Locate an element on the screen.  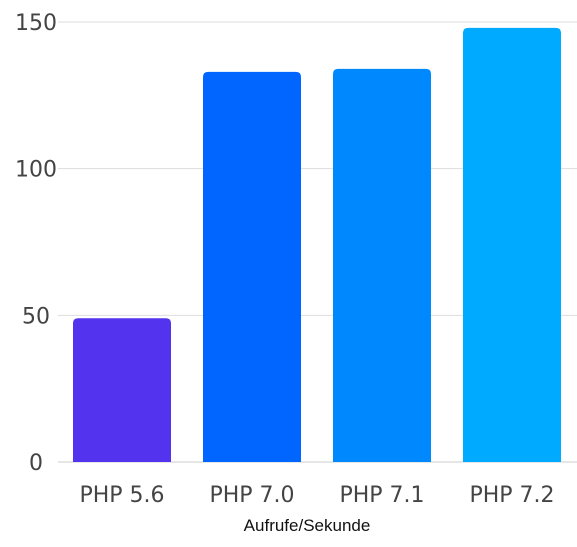
y-axis-ticks: 0 50 100 150 is located at coordinates (36, 243).